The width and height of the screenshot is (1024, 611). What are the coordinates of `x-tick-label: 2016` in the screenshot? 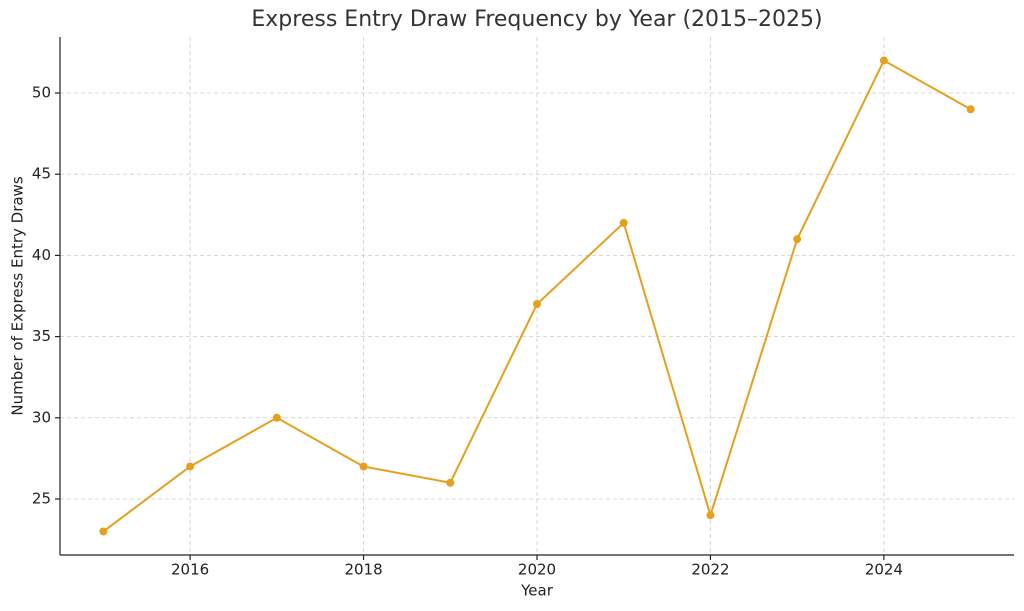 It's located at (190, 570).